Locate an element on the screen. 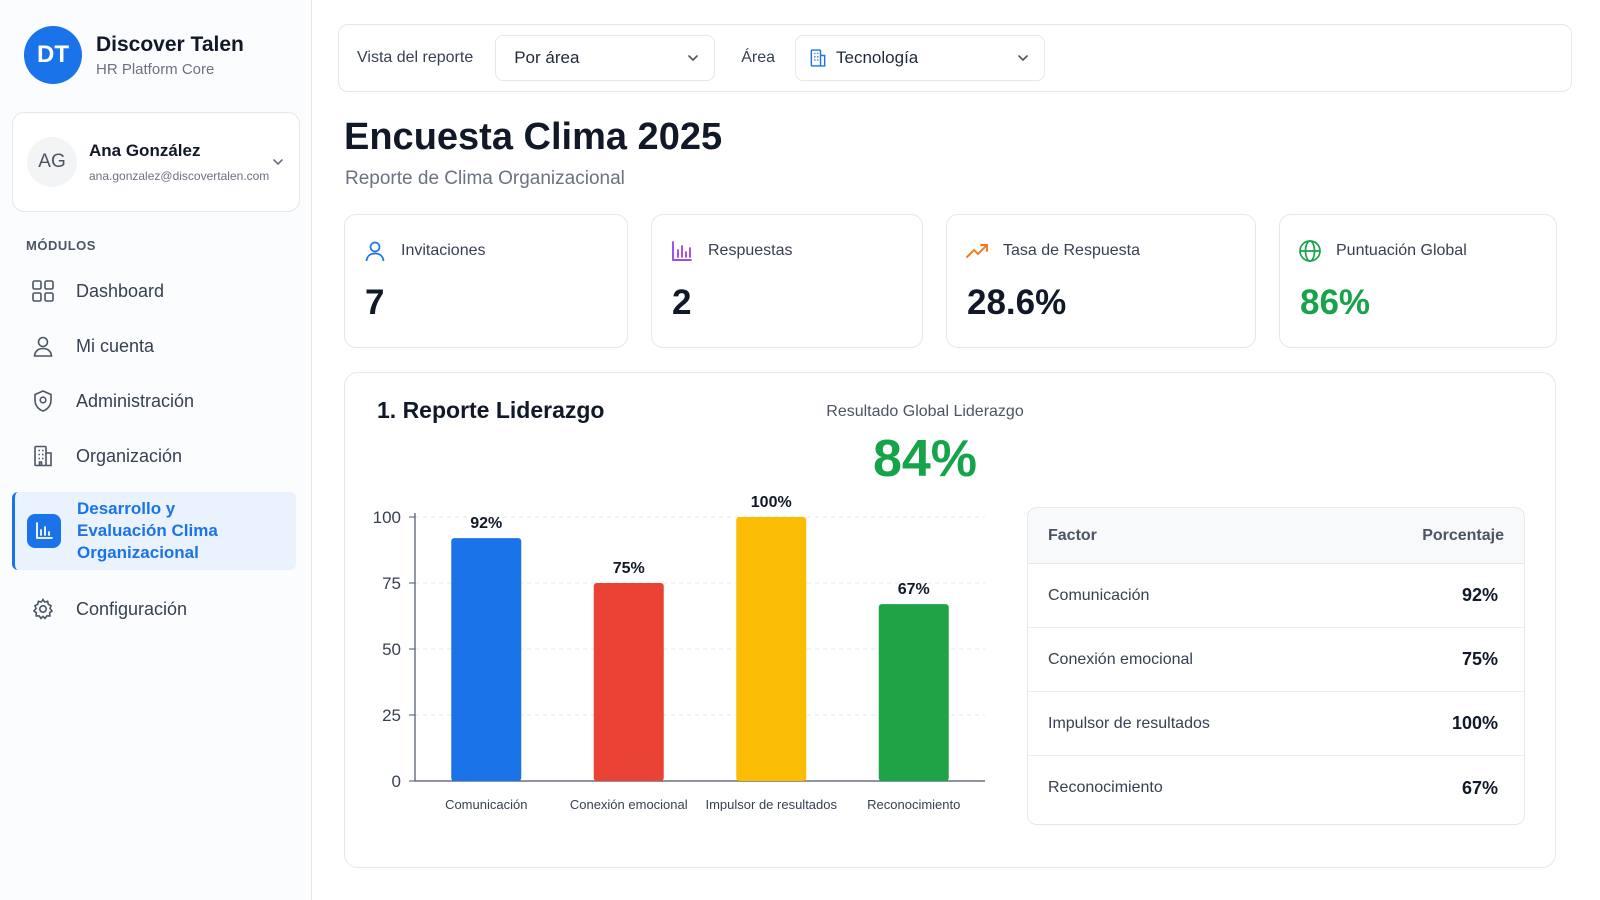 The width and height of the screenshot is (1600, 900). sidebar-item-configuracion: Configuración is located at coordinates (154, 609).